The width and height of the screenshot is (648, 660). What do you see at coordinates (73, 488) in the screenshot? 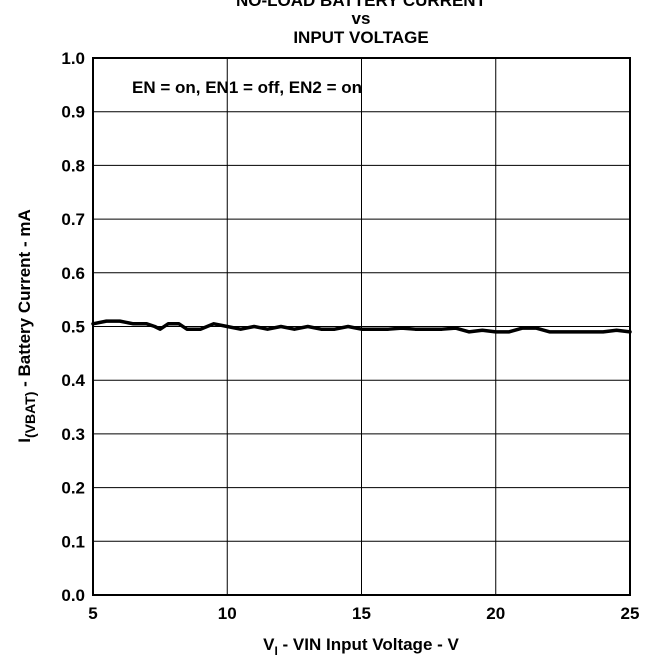
I see `y-tick-label: 0.2` at bounding box center [73, 488].